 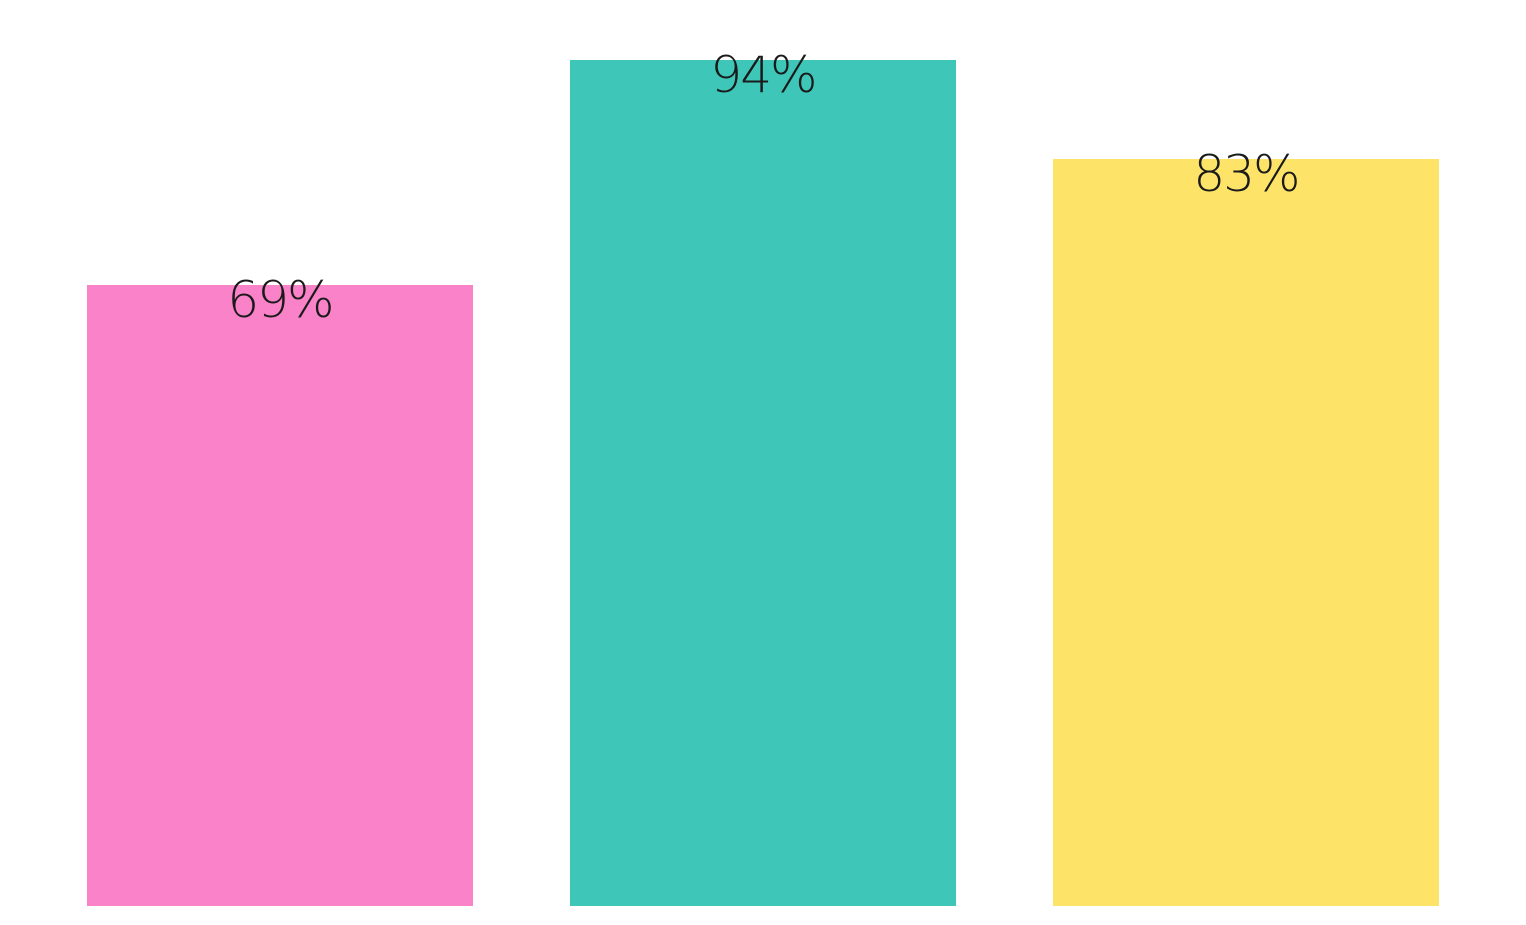 What do you see at coordinates (762, 75) in the screenshot?
I see `data-label-2: 94%` at bounding box center [762, 75].